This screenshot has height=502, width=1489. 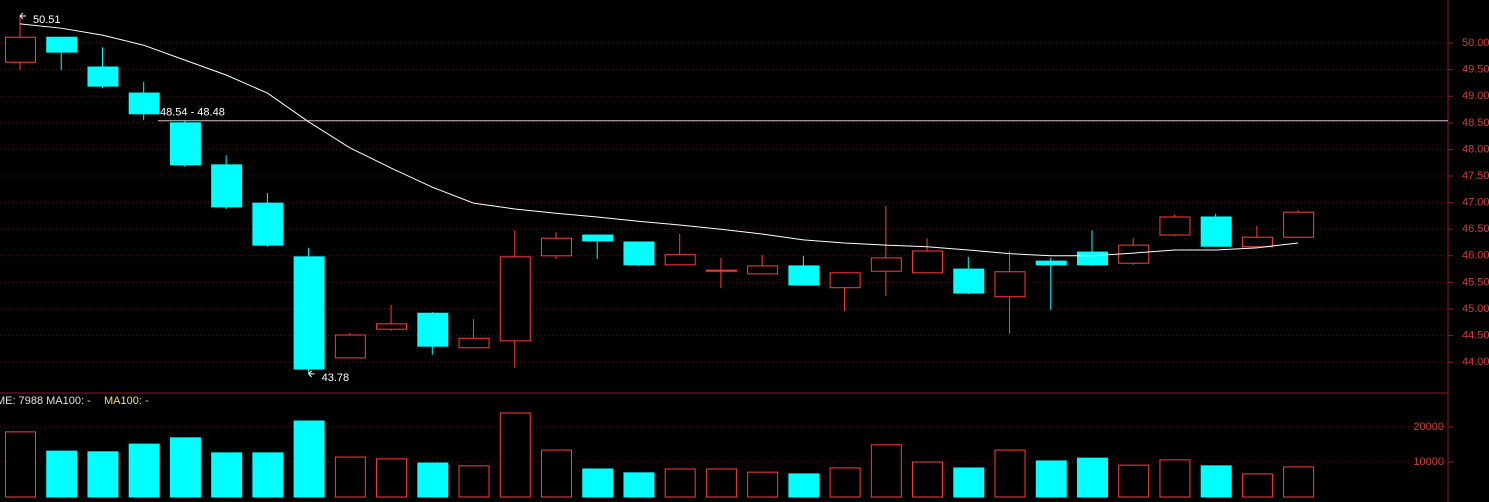 What do you see at coordinates (1475, 282) in the screenshot?
I see `y-tick-label: 45.50` at bounding box center [1475, 282].